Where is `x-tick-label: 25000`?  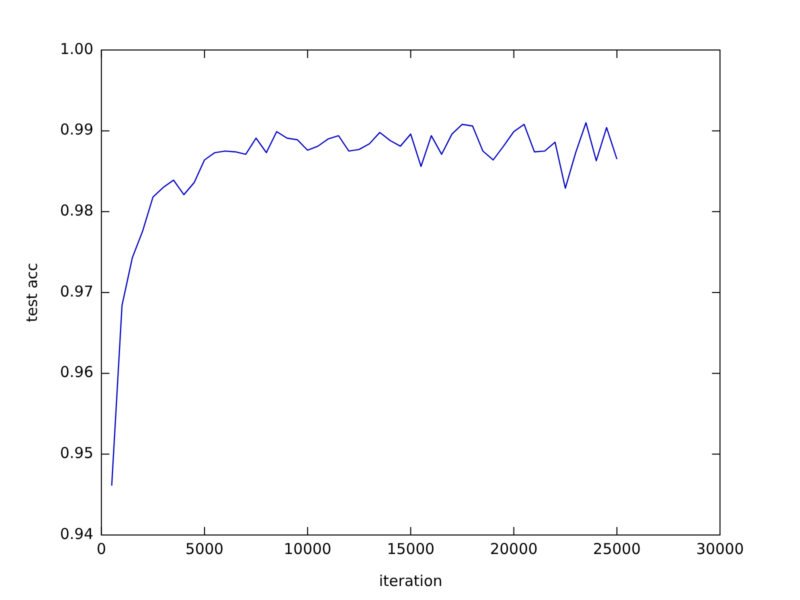
x-tick-label: 25000 is located at coordinates (617, 549).